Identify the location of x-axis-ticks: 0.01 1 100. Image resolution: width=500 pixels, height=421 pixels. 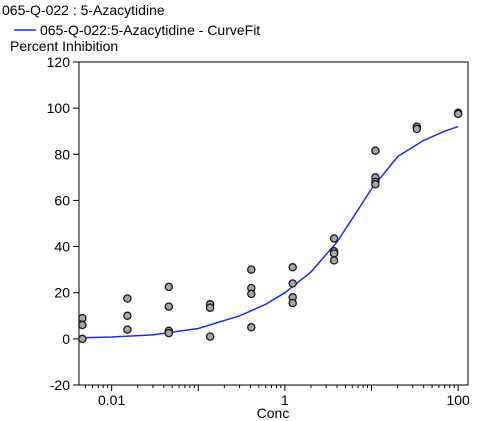
(277, 396).